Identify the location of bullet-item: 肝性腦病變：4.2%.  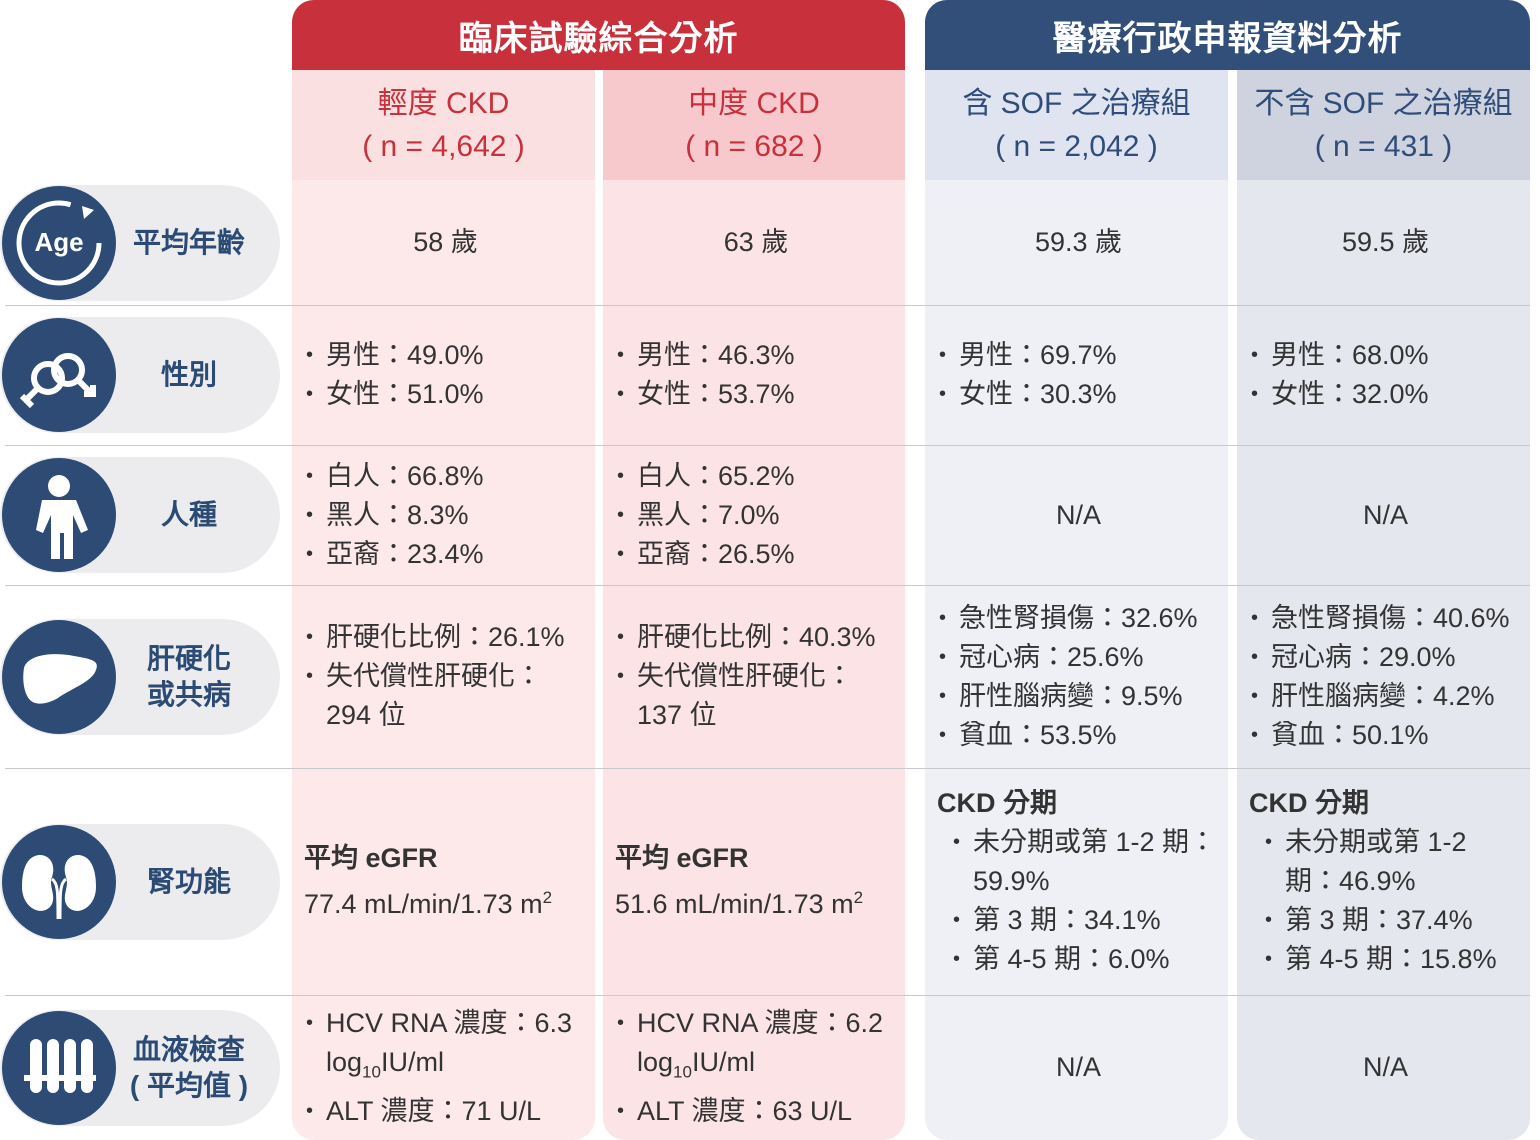
(1385, 696).